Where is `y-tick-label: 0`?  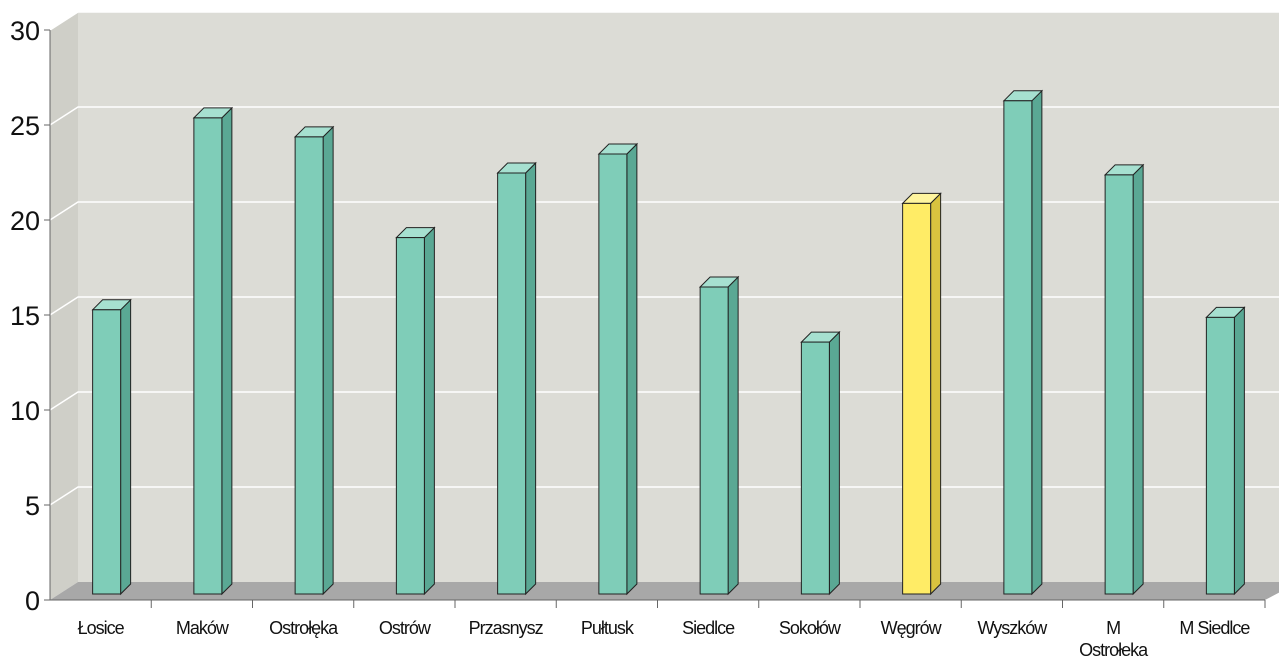
y-tick-label: 0 is located at coordinates (32, 601).